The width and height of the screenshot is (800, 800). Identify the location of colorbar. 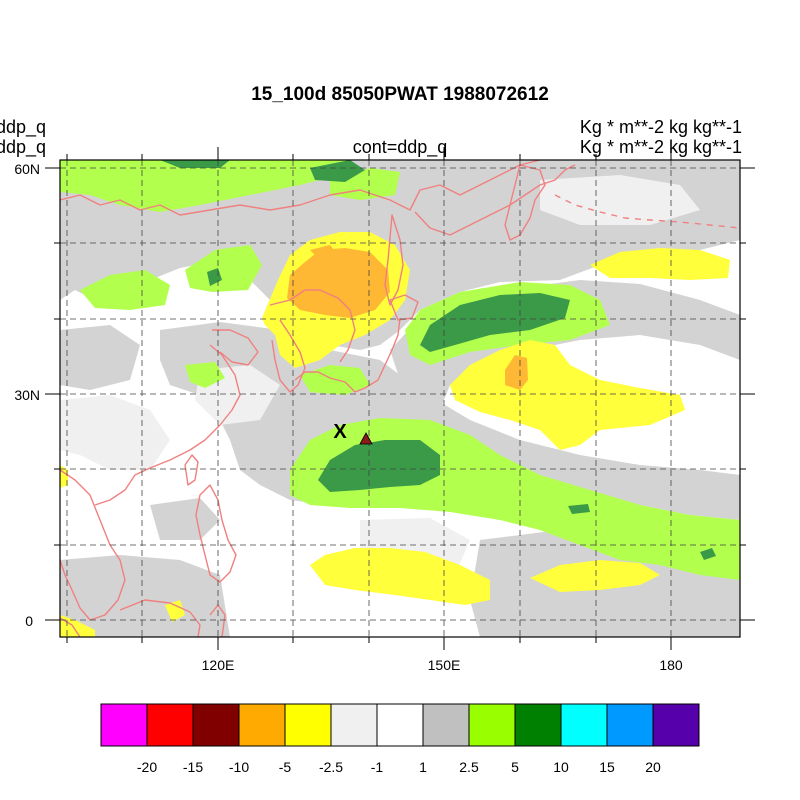
(400, 725).